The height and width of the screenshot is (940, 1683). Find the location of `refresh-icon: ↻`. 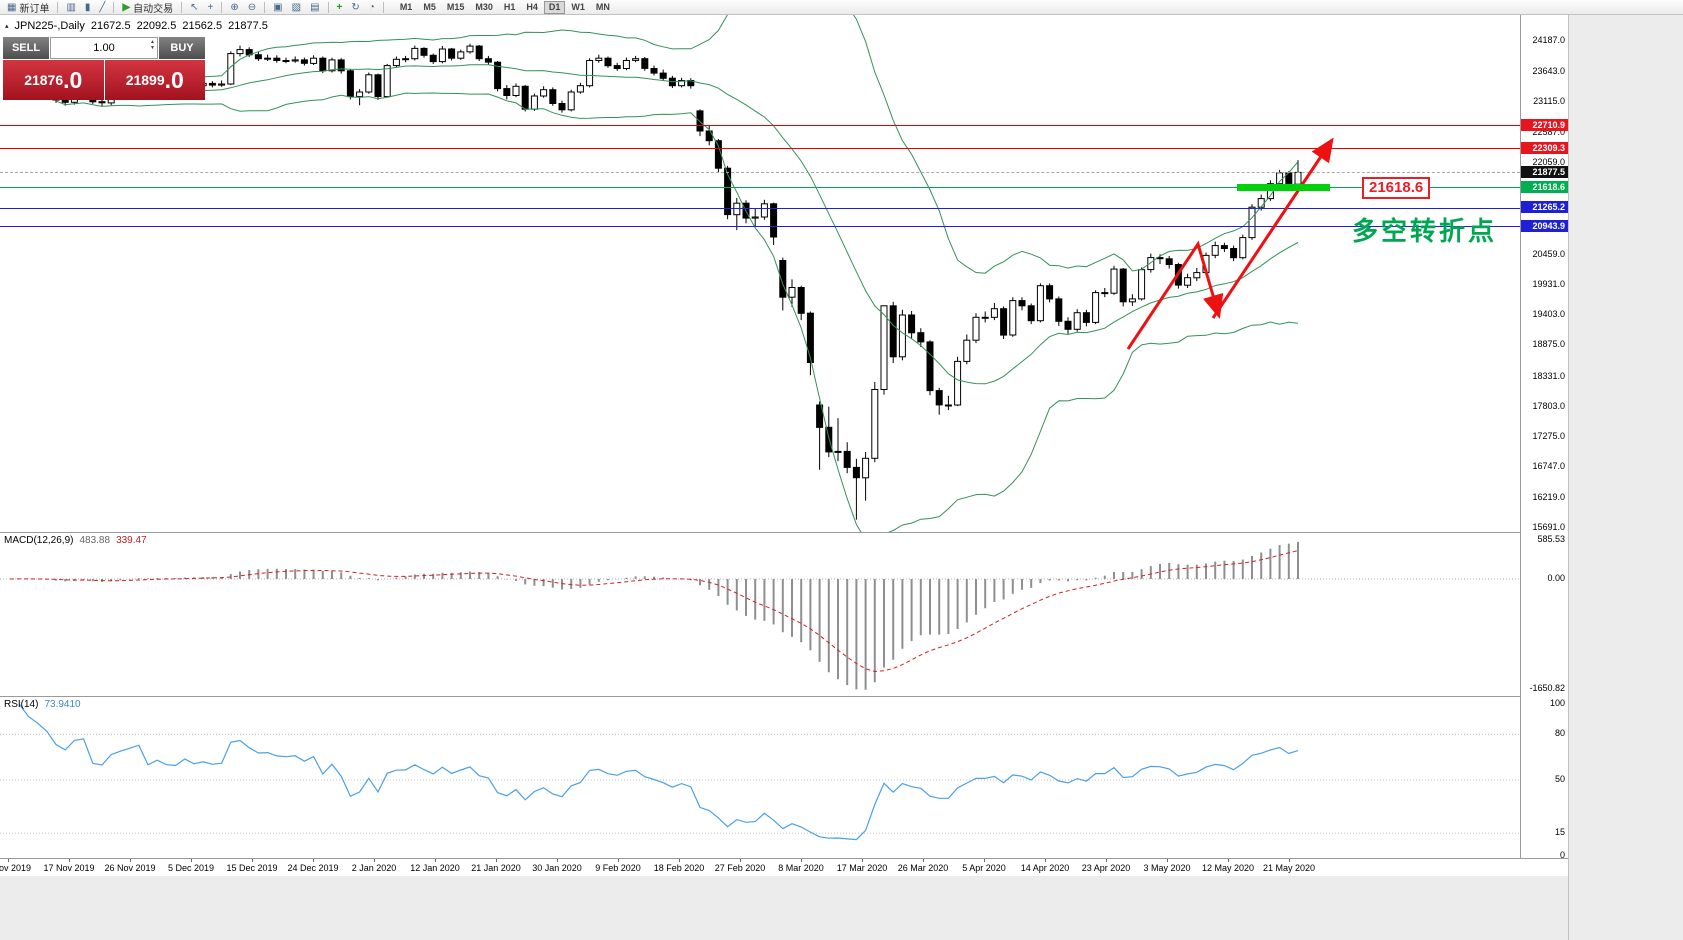

refresh-icon: ↻ is located at coordinates (355, 7).